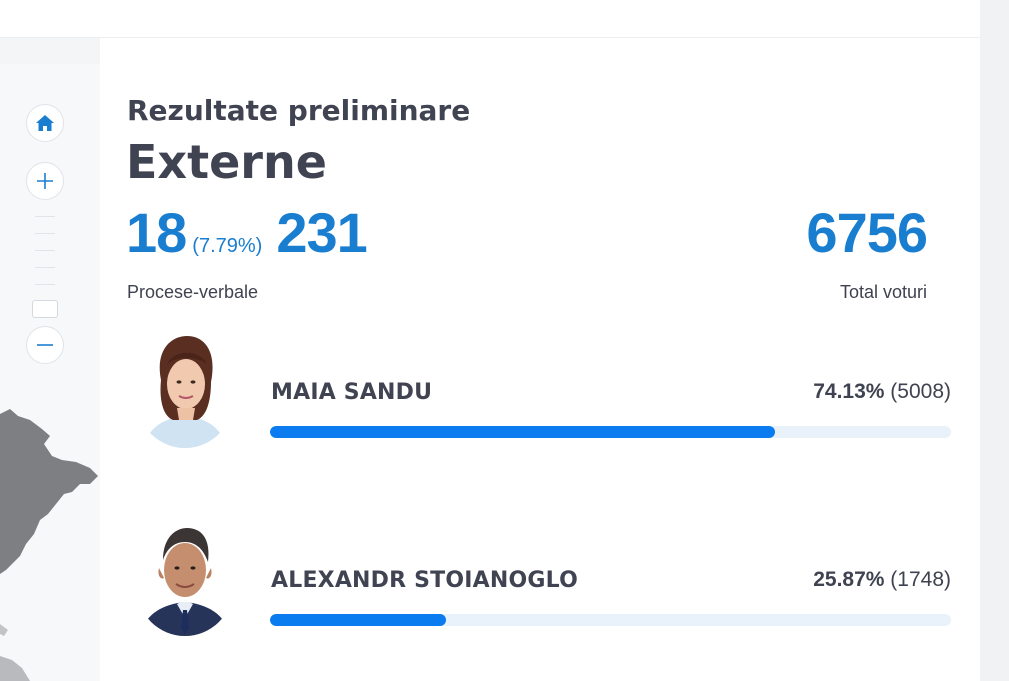  Describe the element at coordinates (227, 246) in the screenshot. I see `processed-protocols-percent: (7.79%)` at that location.